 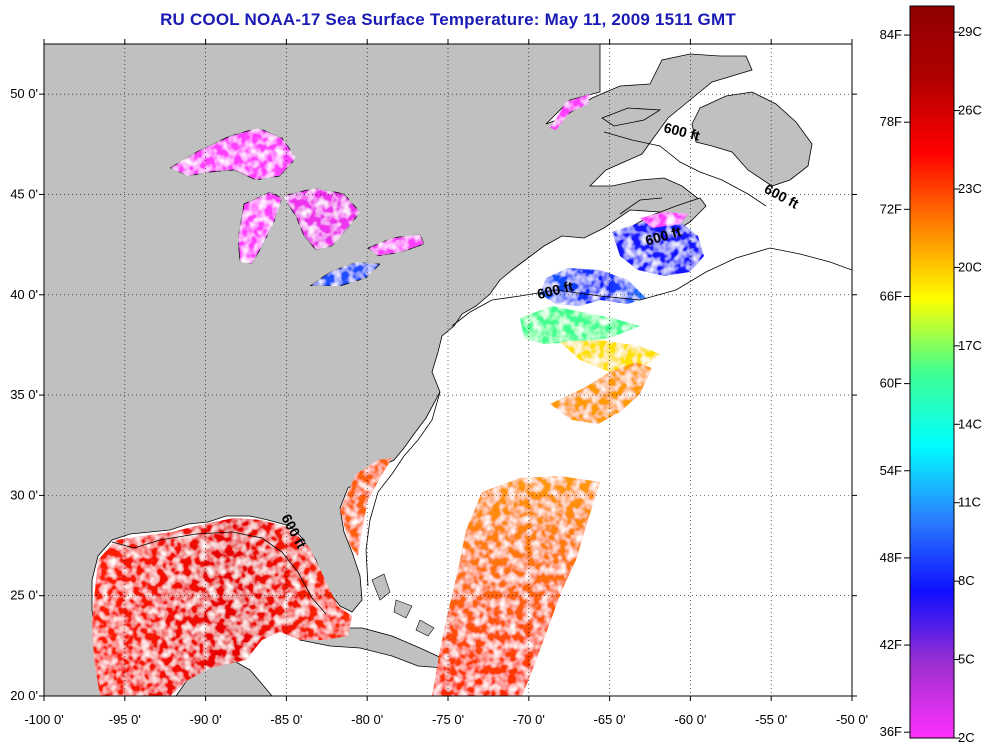 I want to click on lon-tick-label: -50 0', so click(x=852, y=719).